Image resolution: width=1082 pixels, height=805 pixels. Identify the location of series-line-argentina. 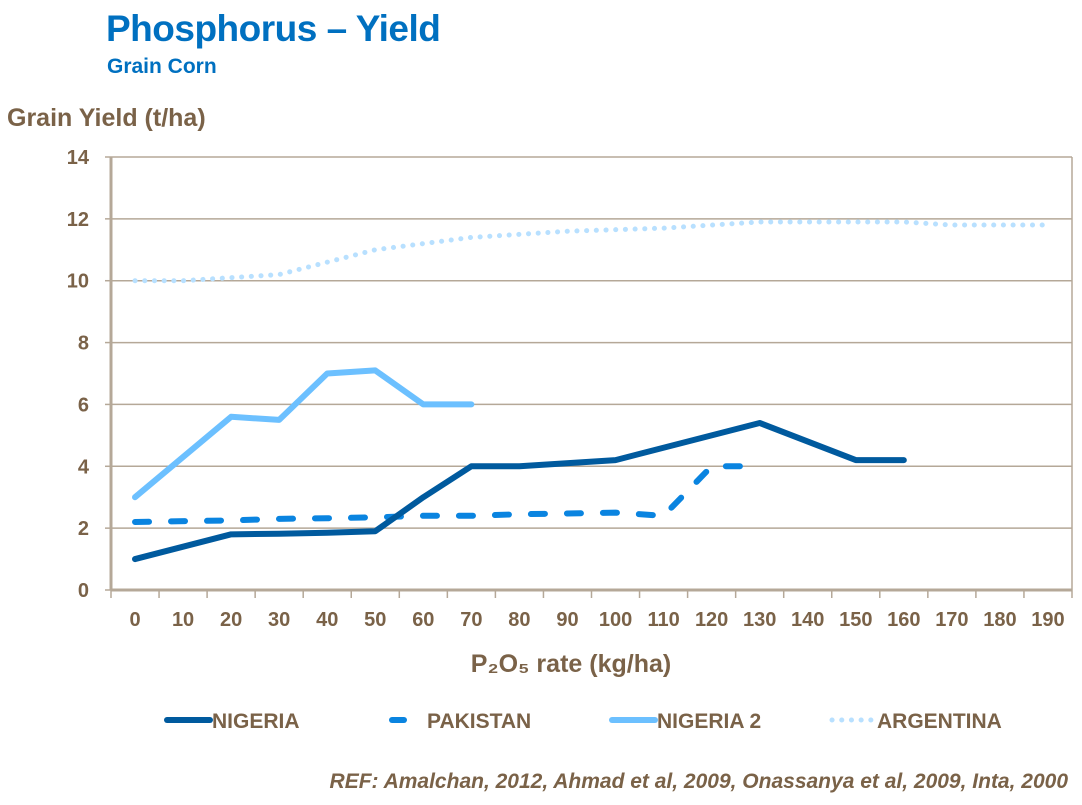
(591, 251).